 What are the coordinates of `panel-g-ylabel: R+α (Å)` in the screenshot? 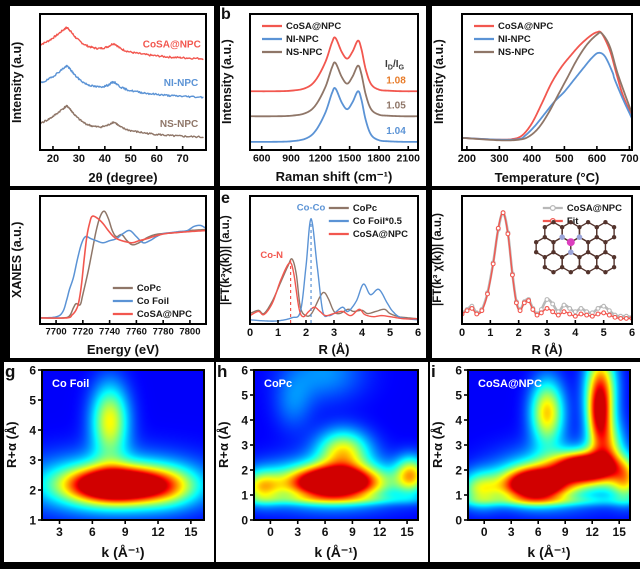 It's located at (11, 445).